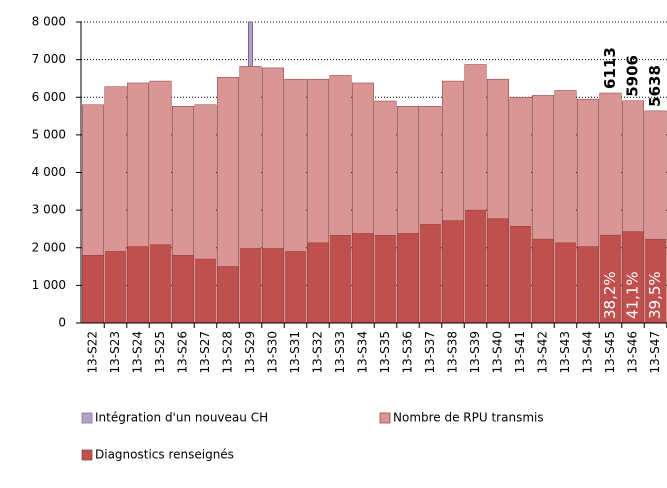  Describe the element at coordinates (385, 352) in the screenshot. I see `x-tick-label: 13-S35` at that location.